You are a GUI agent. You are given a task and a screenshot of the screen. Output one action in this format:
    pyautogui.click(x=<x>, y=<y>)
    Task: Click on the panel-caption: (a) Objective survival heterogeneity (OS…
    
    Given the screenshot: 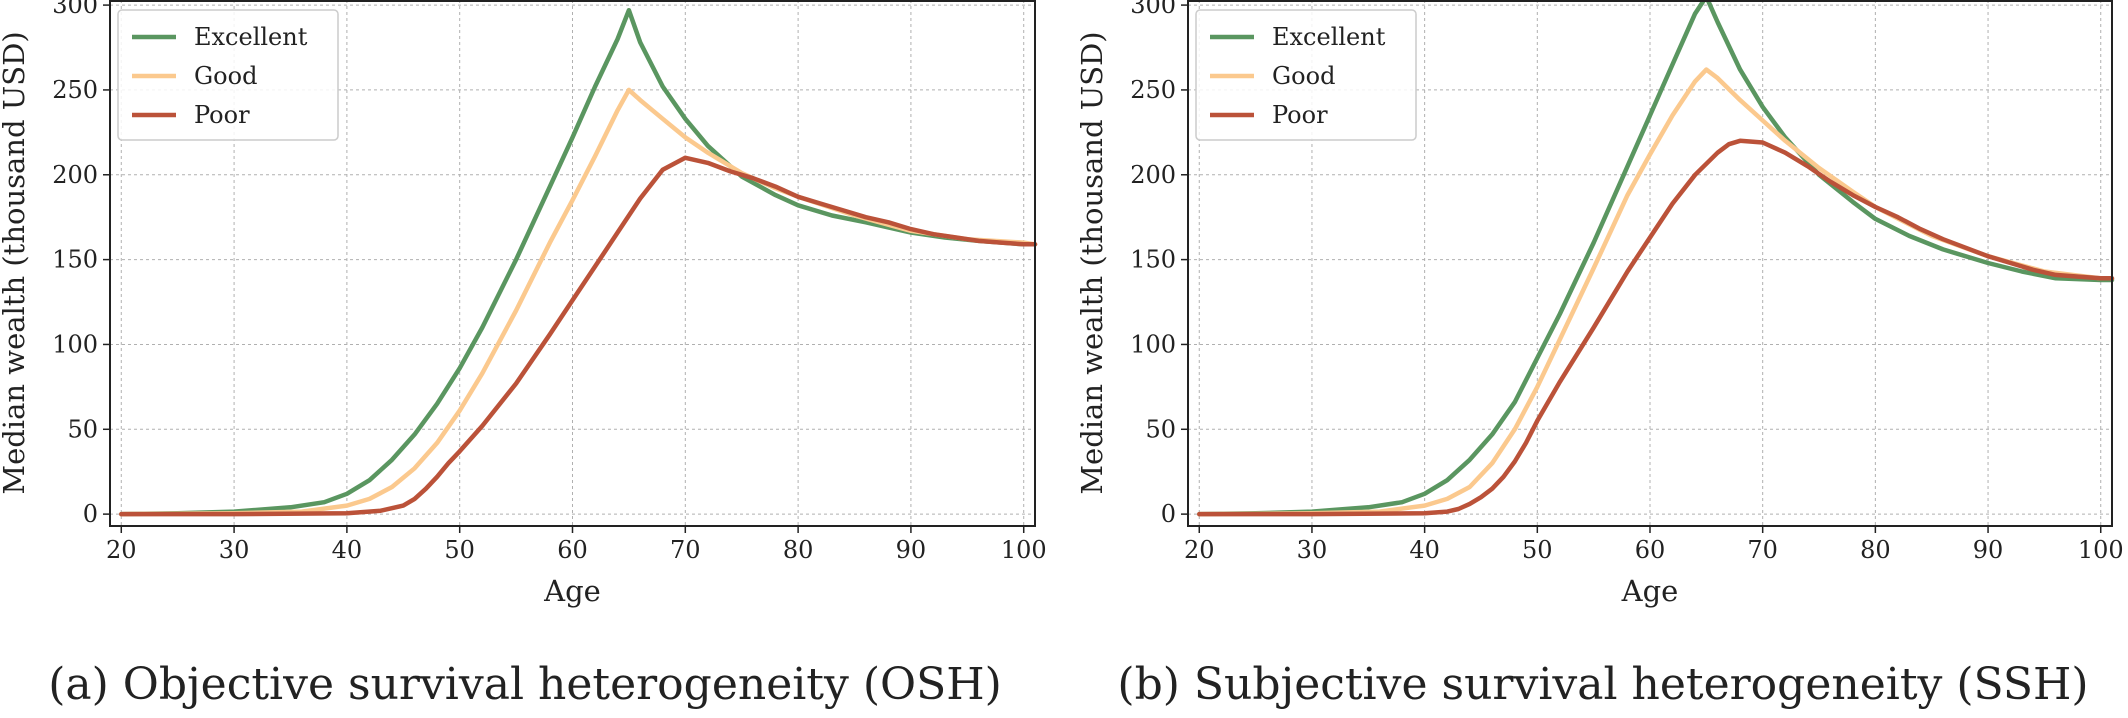 What is the action you would take?
    pyautogui.click(x=525, y=684)
    